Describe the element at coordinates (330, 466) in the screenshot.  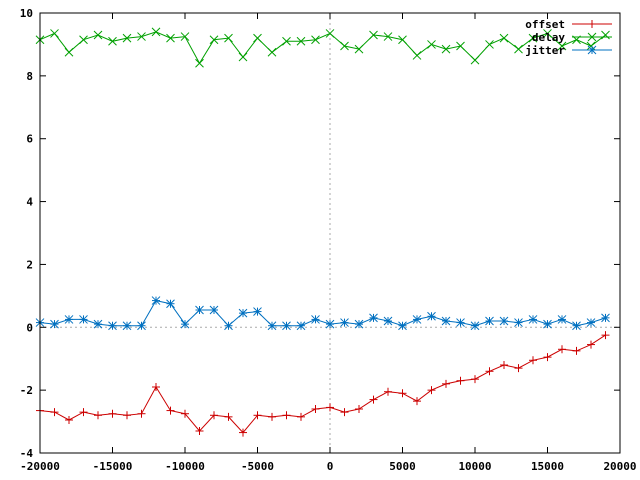
I see `x-tick-label: 0` at that location.